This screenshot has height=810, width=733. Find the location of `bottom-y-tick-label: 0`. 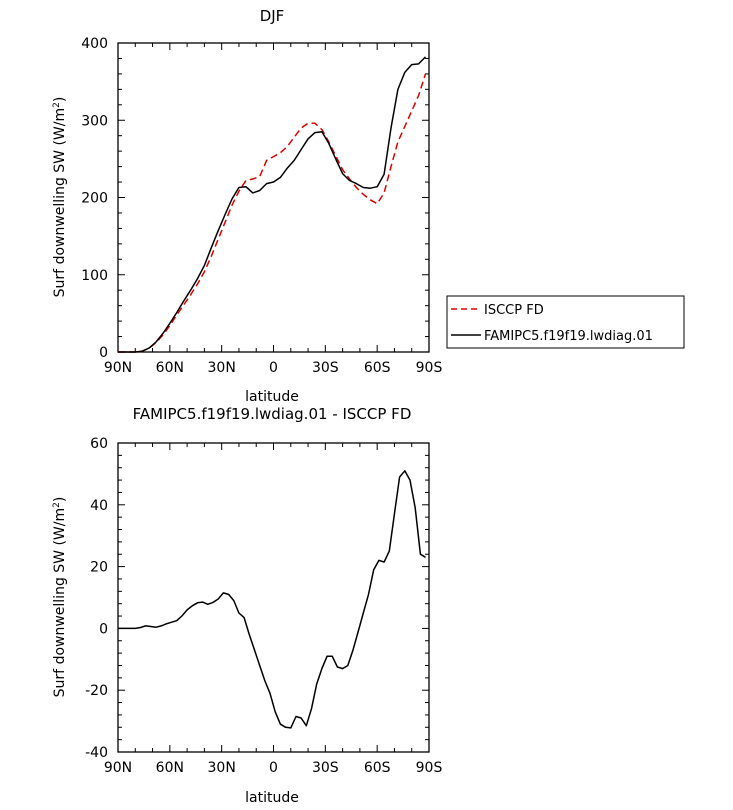

bottom-y-tick-label: 0 is located at coordinates (103, 629).